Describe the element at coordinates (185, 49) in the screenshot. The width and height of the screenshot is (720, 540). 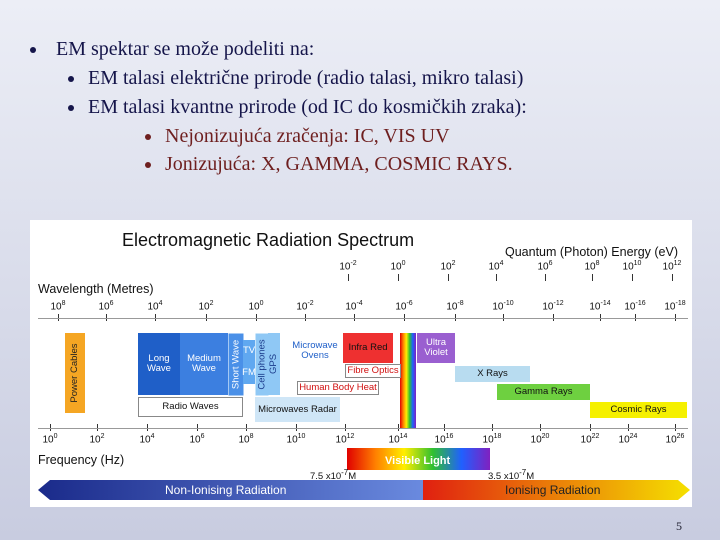
I see `bullet-text: EM spektar se može podeliti na:` at that location.